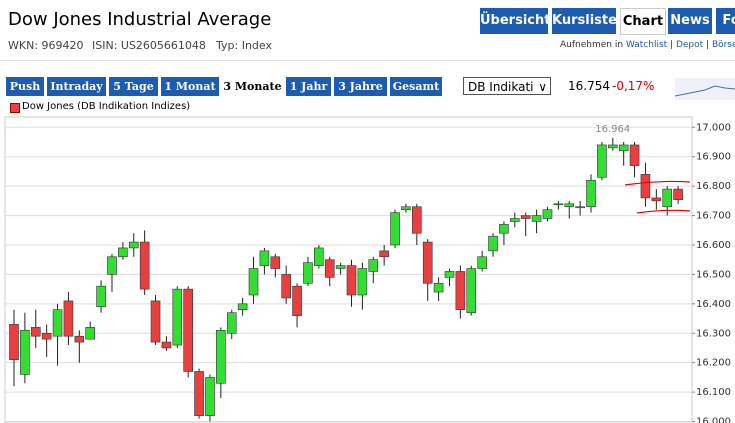  What do you see at coordinates (360, 86) in the screenshot?
I see `range-button: 3 Jahre` at bounding box center [360, 86].